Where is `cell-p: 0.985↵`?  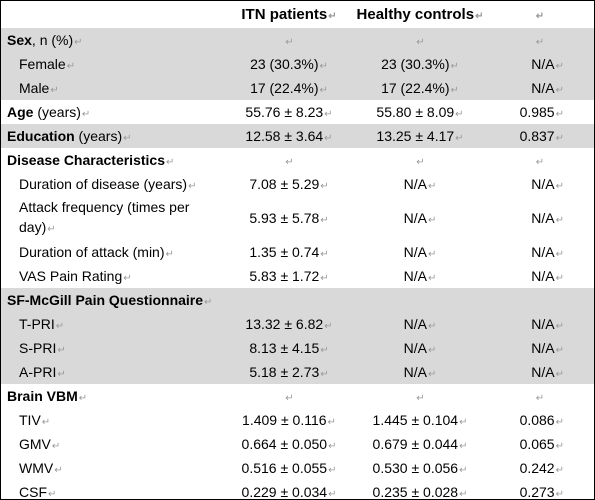
cell-p: 0.985↵ is located at coordinates (541, 112).